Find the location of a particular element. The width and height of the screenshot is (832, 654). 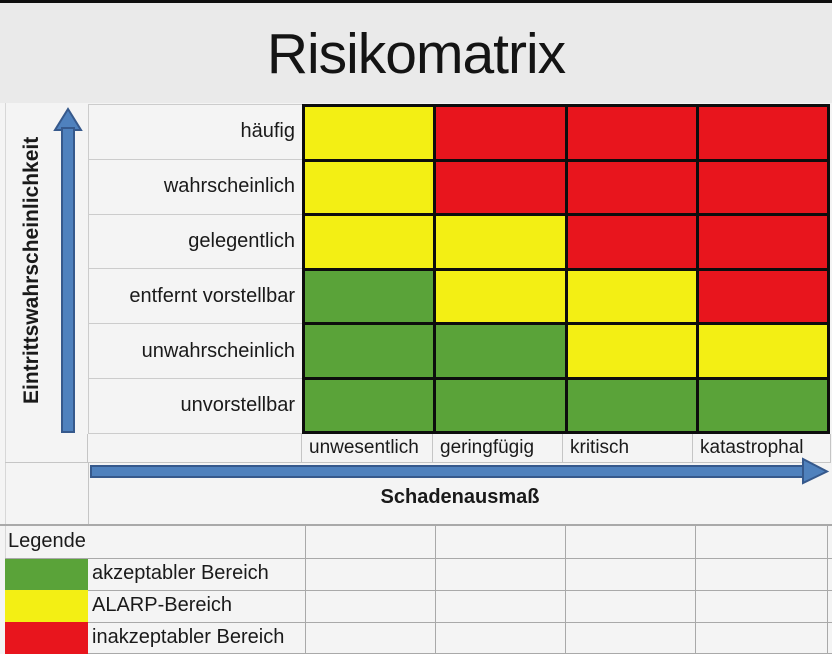

legend-swatch-yellow is located at coordinates (46, 606).